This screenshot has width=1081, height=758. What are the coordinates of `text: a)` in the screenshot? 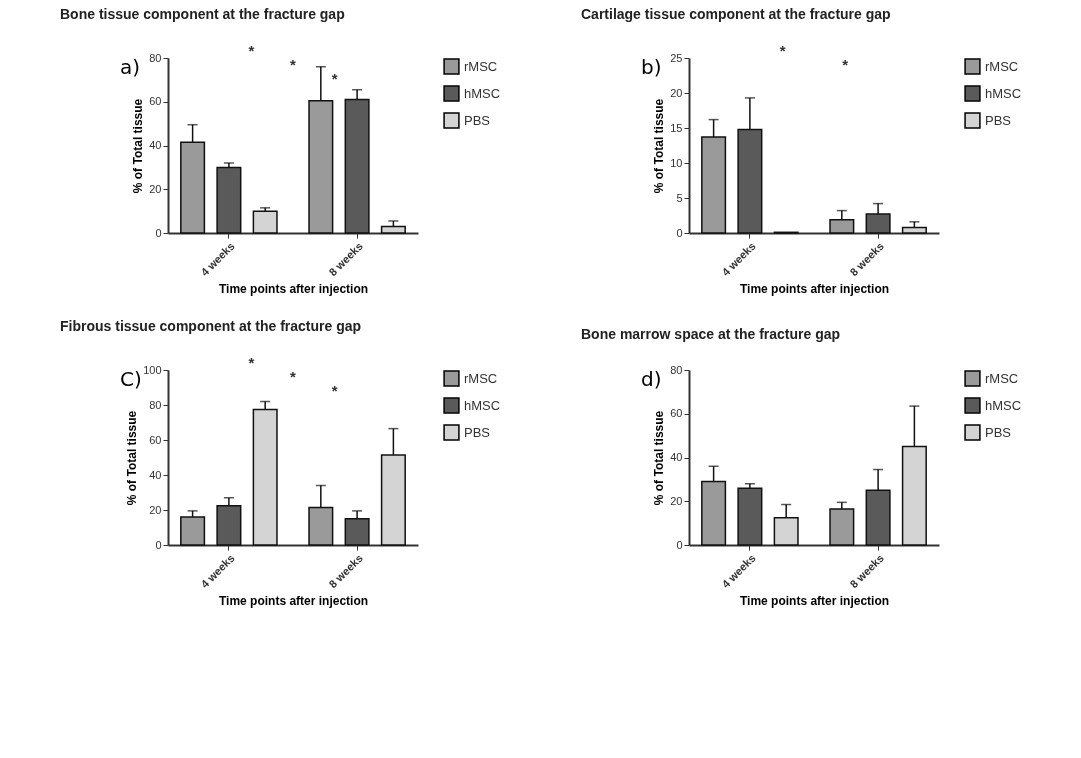 It's located at (130, 67).